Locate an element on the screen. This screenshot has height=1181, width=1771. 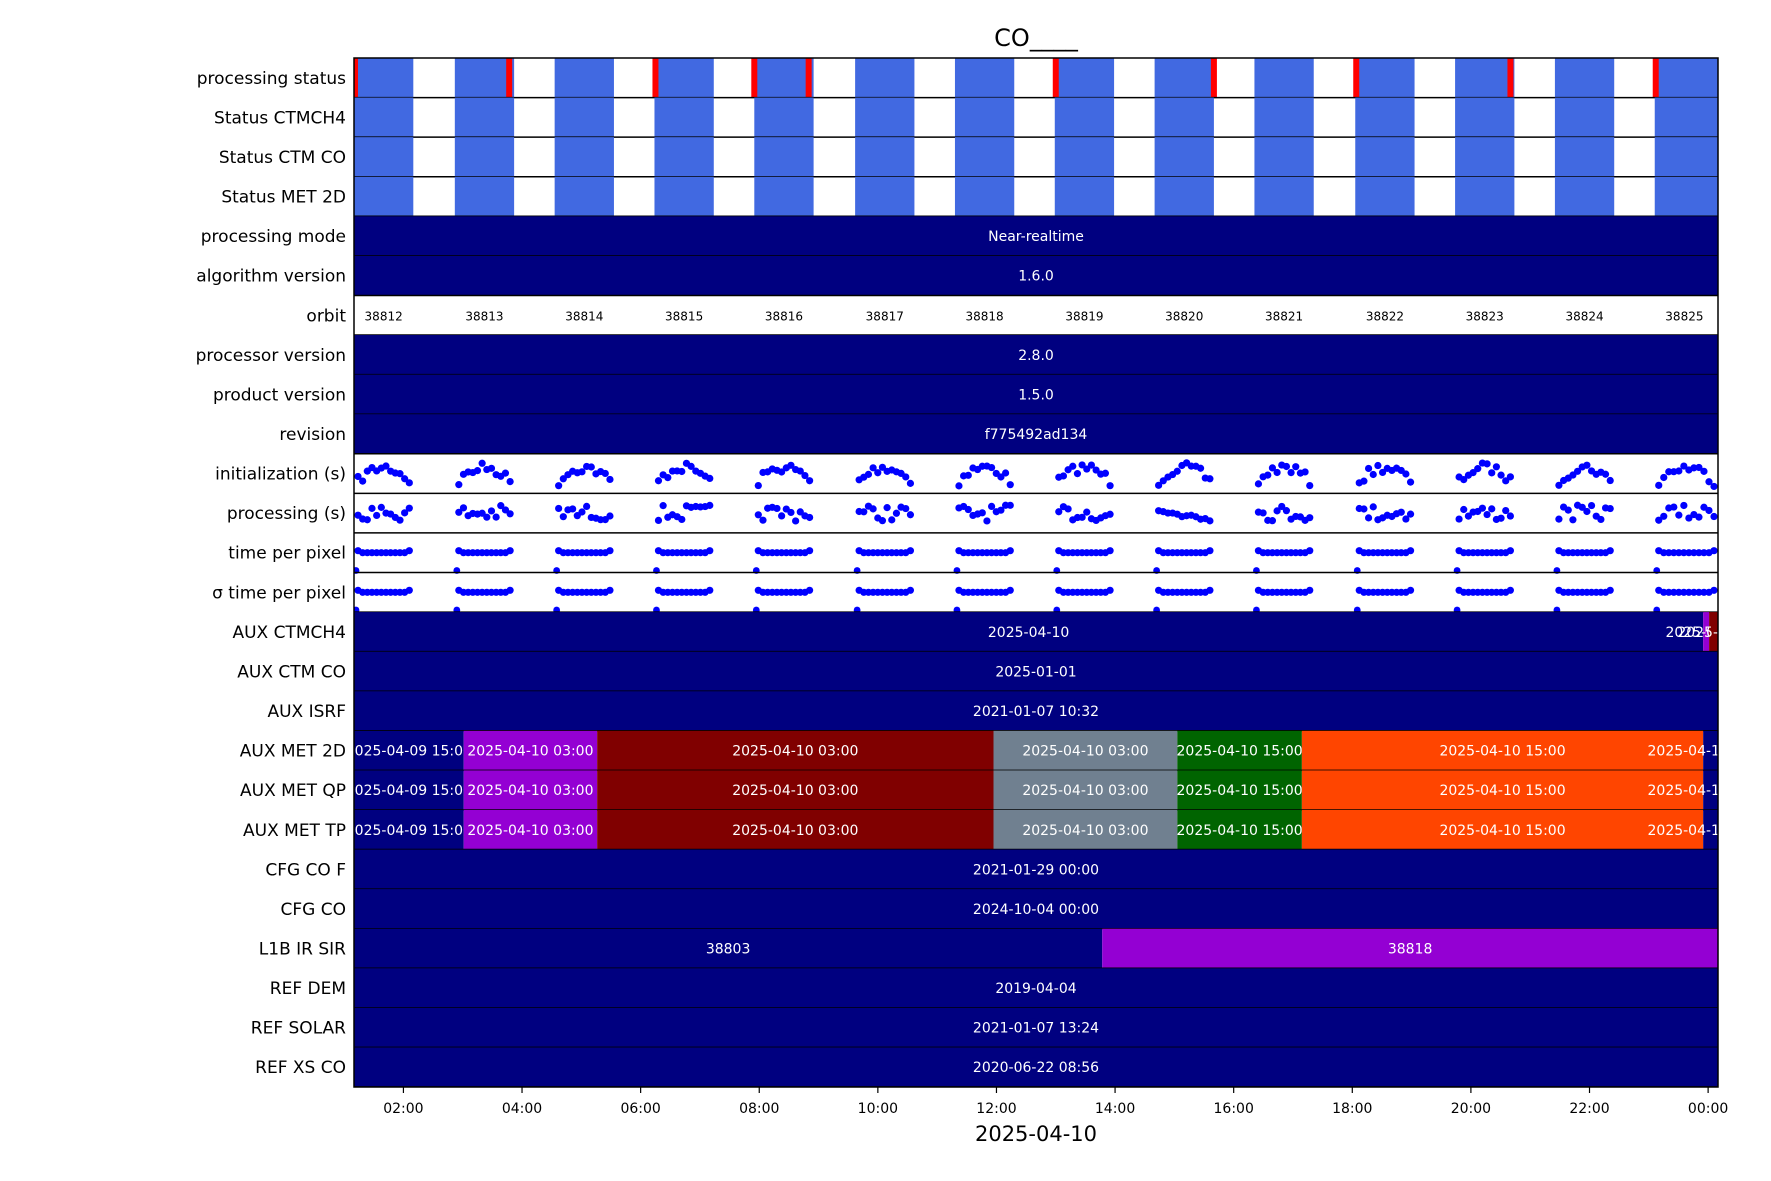
row-20: 2021-01-29 00:00 is located at coordinates (1036, 869).